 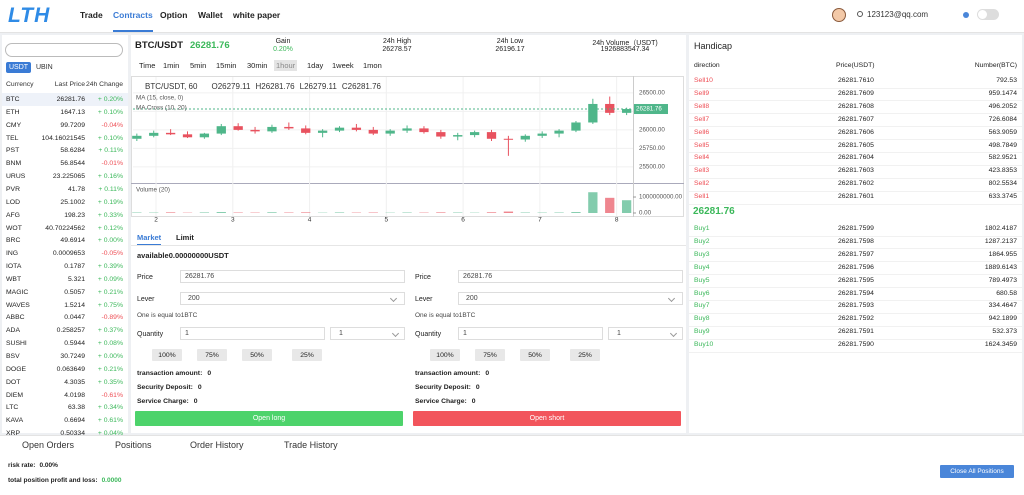 What do you see at coordinates (91, 15) in the screenshot?
I see `nav-link: Trade` at bounding box center [91, 15].